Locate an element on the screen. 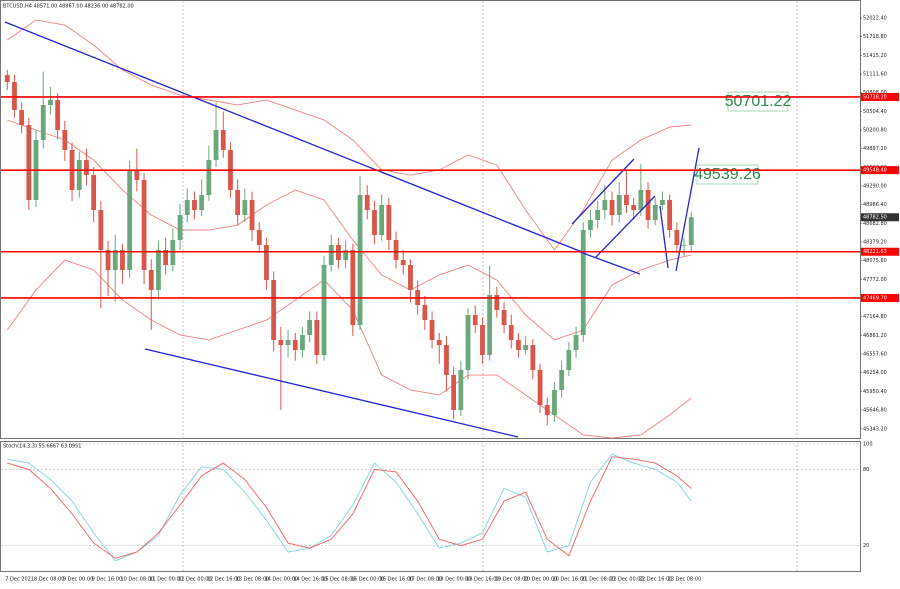 This screenshot has width=900, height=589. x-tick-label: 18 Dec 16:00 is located at coordinates (483, 580).